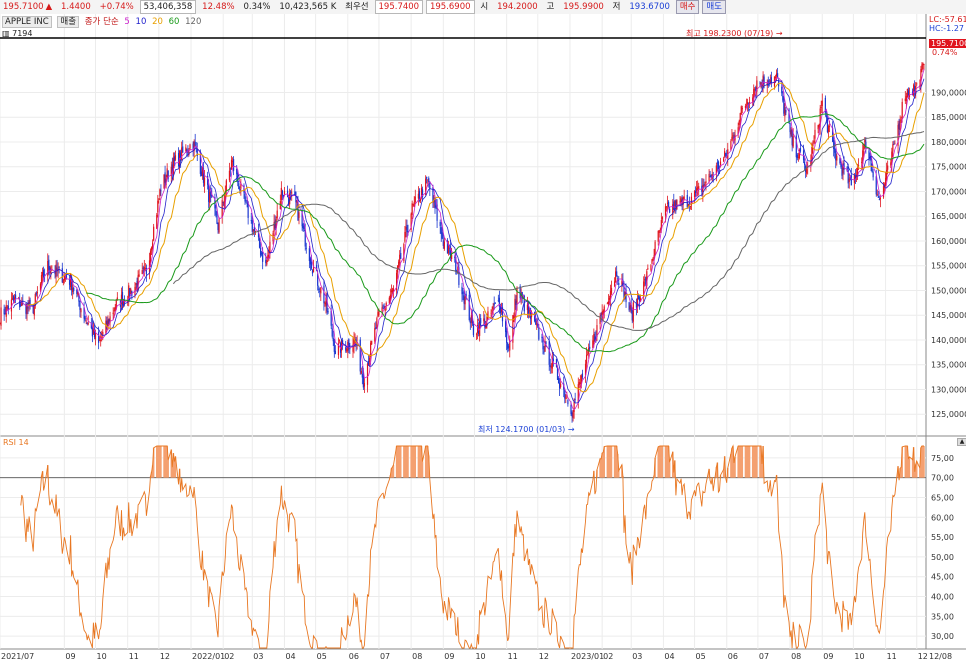  Describe the element at coordinates (450, 7) in the screenshot. I see `bid-price: 195.6900` at that location.